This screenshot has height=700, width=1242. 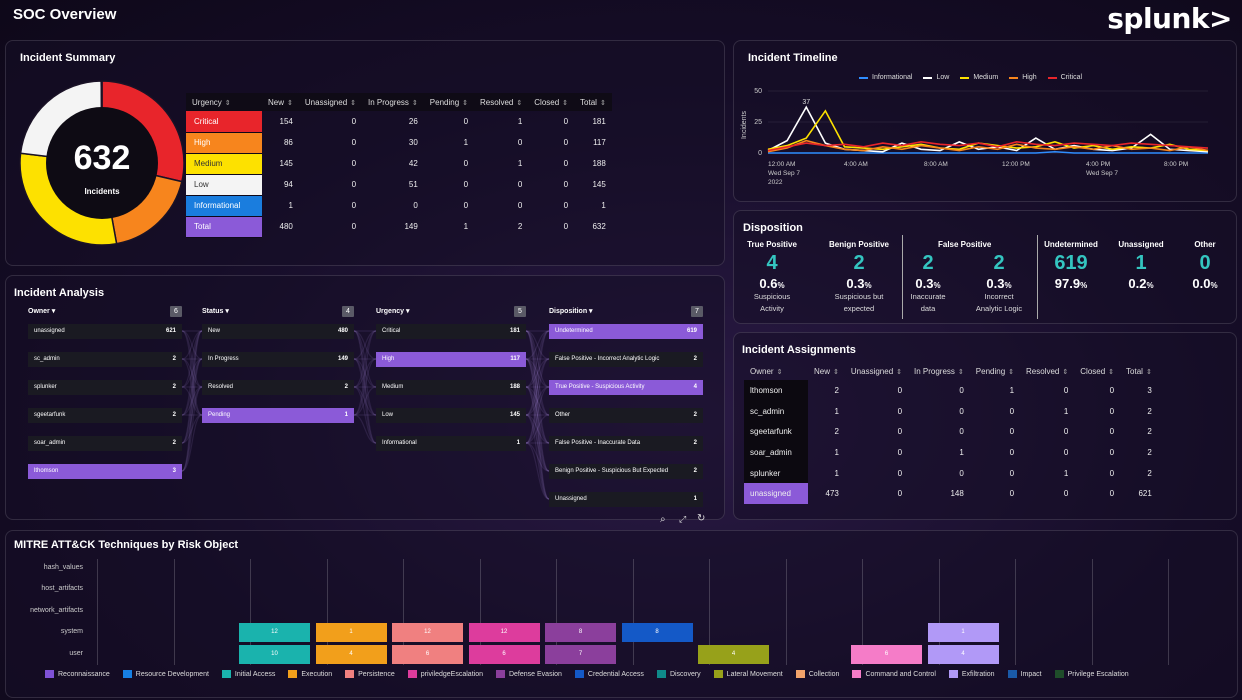 I want to click on assignment-col-header: In Progress ⇕, so click(x=939, y=371).